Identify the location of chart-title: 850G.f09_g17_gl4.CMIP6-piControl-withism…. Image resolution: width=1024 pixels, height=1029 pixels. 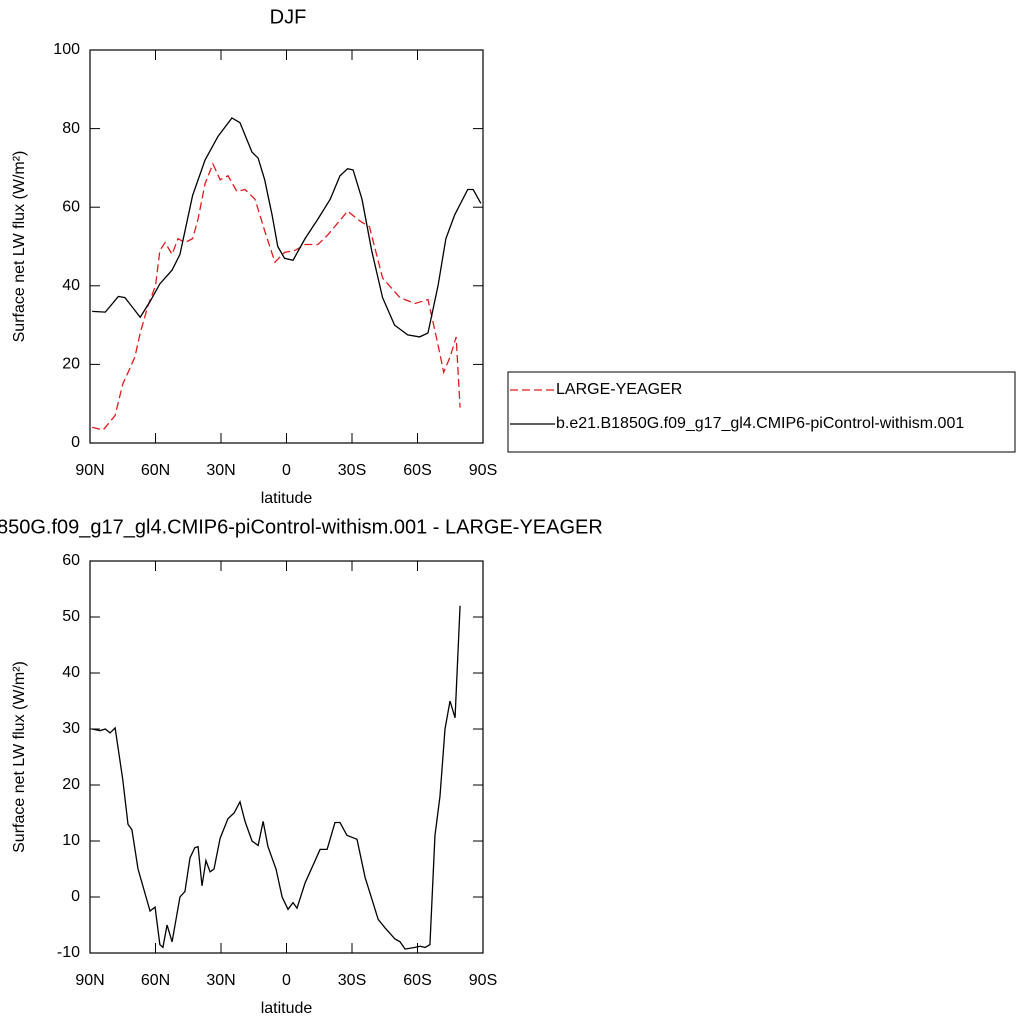
(301, 527).